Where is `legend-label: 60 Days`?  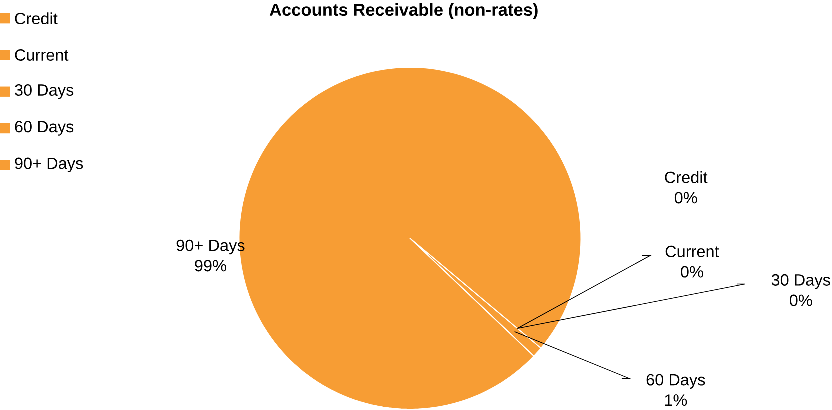
legend-label: 60 Days is located at coordinates (44, 128).